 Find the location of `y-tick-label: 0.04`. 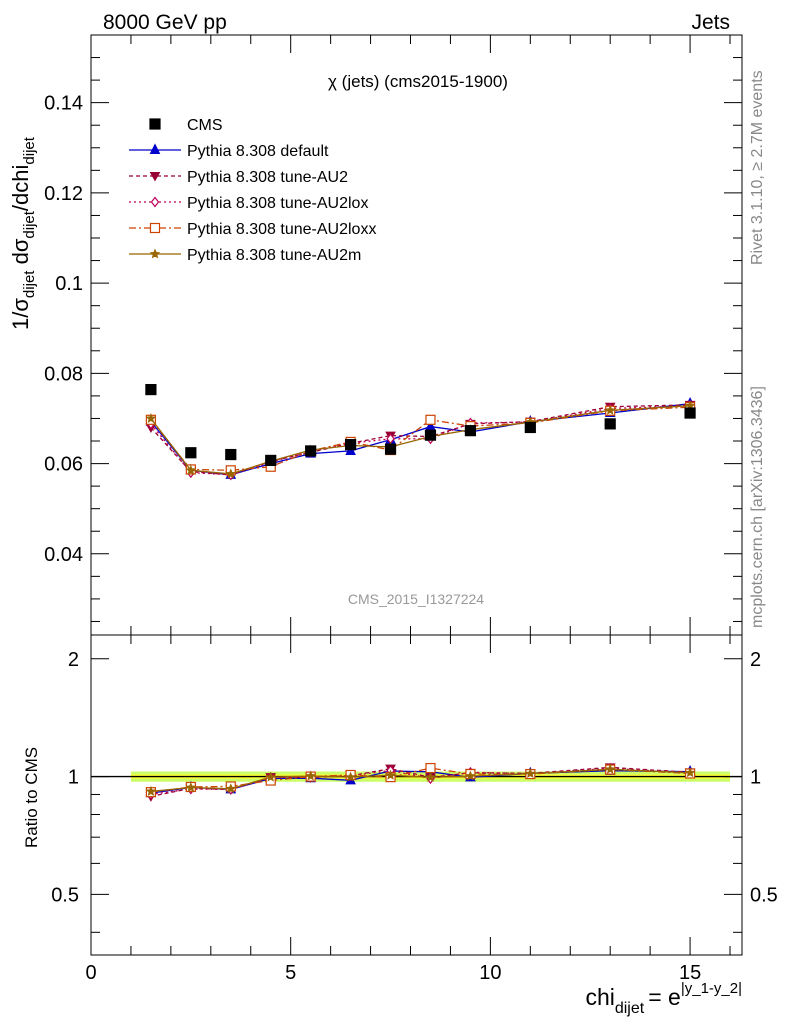

y-tick-label: 0.04 is located at coordinates (63, 555).